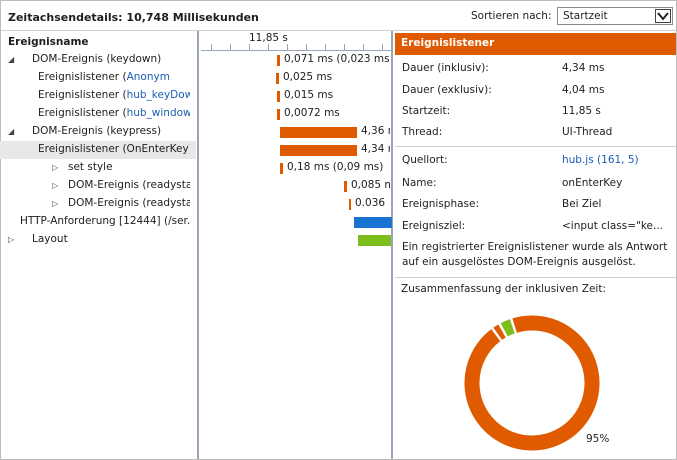 Image resolution: width=677 pixels, height=460 pixels. I want to click on timeline-bar-label: 0,071 ms (0,023 ms), so click(337, 59).